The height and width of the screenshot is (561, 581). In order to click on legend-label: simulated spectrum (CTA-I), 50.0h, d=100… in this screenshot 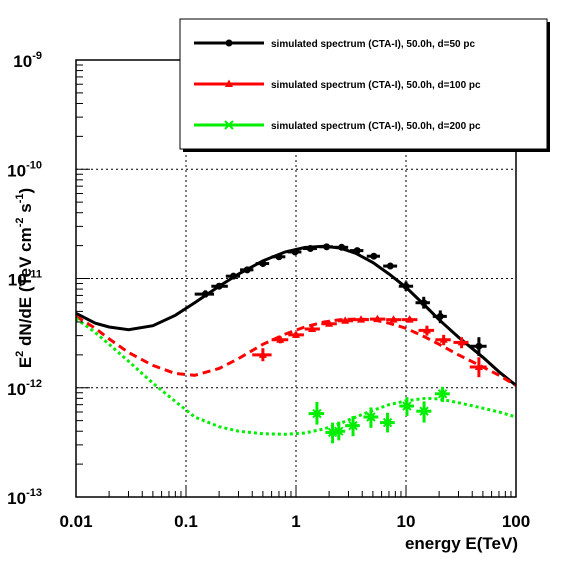, I will do `click(376, 85)`.